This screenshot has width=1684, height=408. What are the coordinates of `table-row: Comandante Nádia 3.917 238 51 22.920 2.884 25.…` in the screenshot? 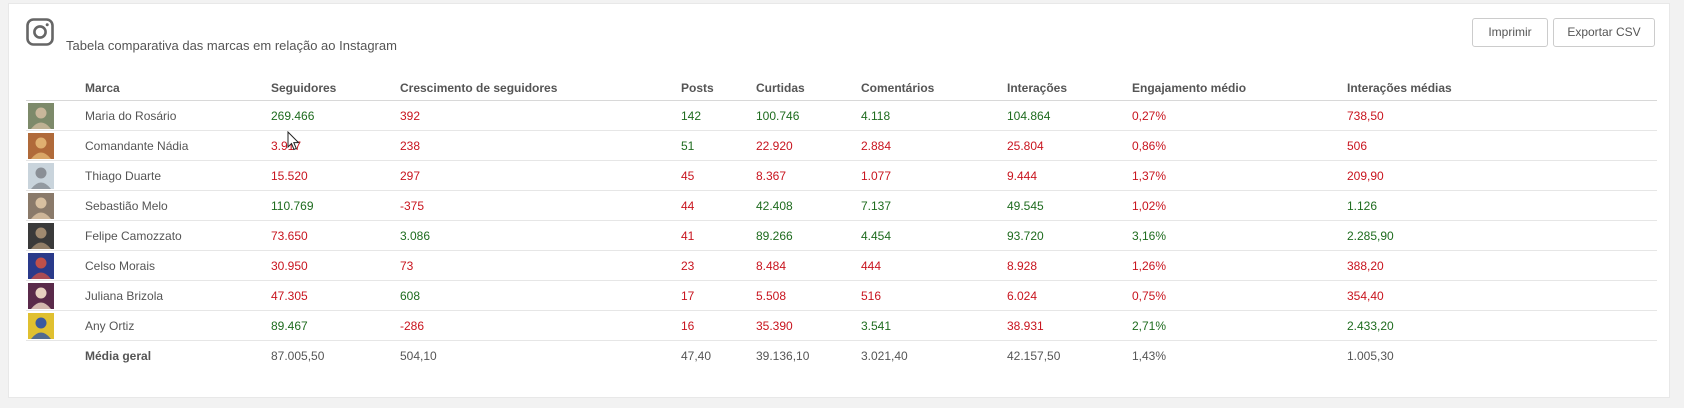 It's located at (841, 145).